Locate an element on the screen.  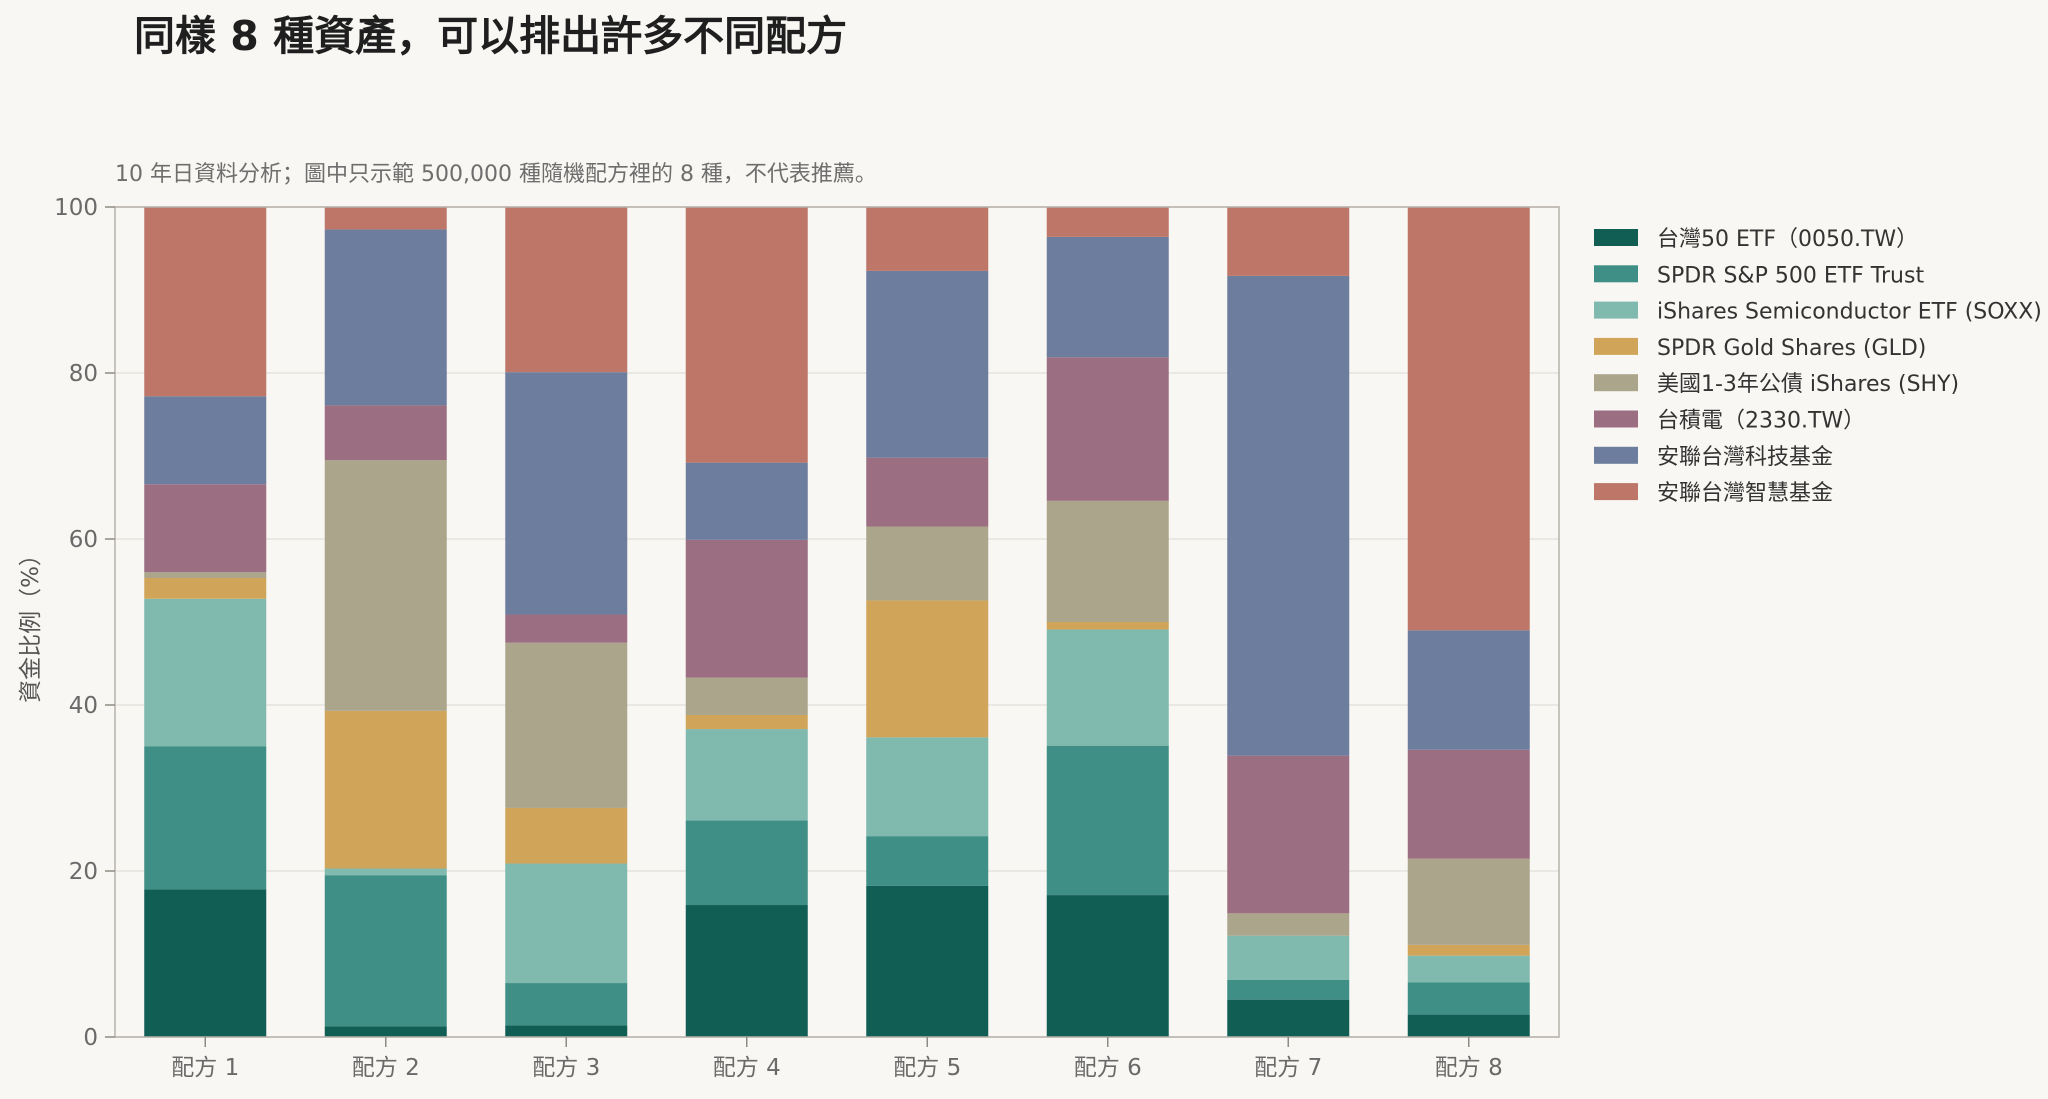
x-tick-label: 配方 6 is located at coordinates (1108, 1068).